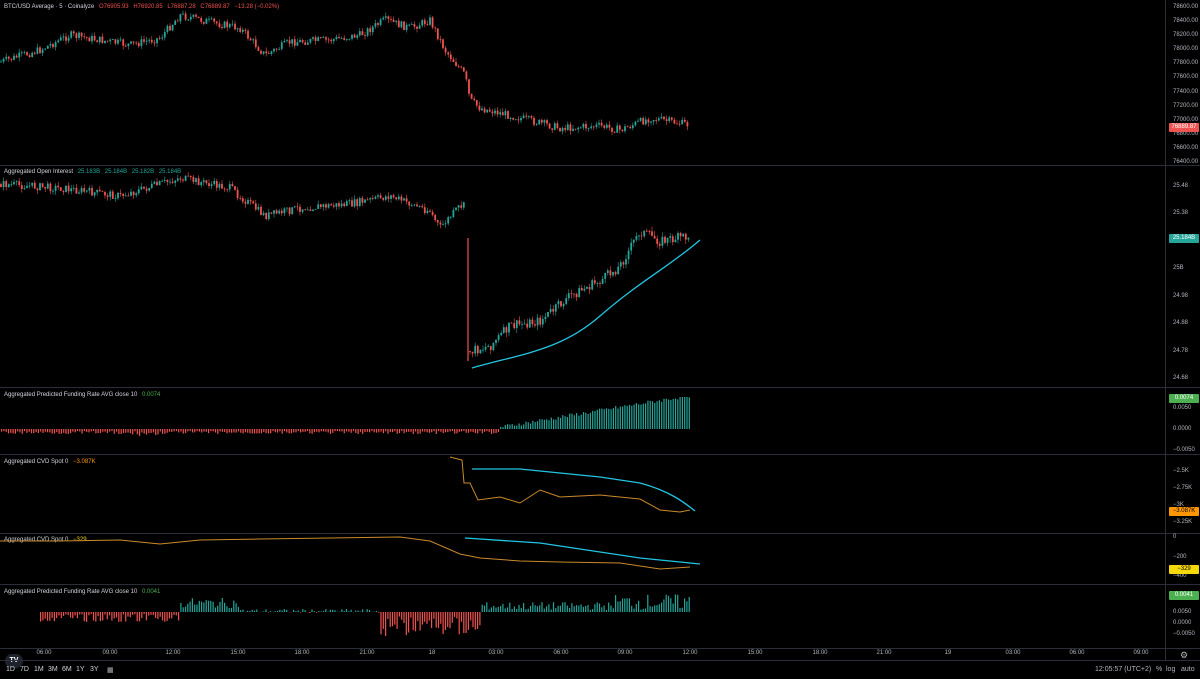 The image size is (1200, 679). What do you see at coordinates (80, 669) in the screenshot?
I see `timeframe-1y: 1Y` at bounding box center [80, 669].